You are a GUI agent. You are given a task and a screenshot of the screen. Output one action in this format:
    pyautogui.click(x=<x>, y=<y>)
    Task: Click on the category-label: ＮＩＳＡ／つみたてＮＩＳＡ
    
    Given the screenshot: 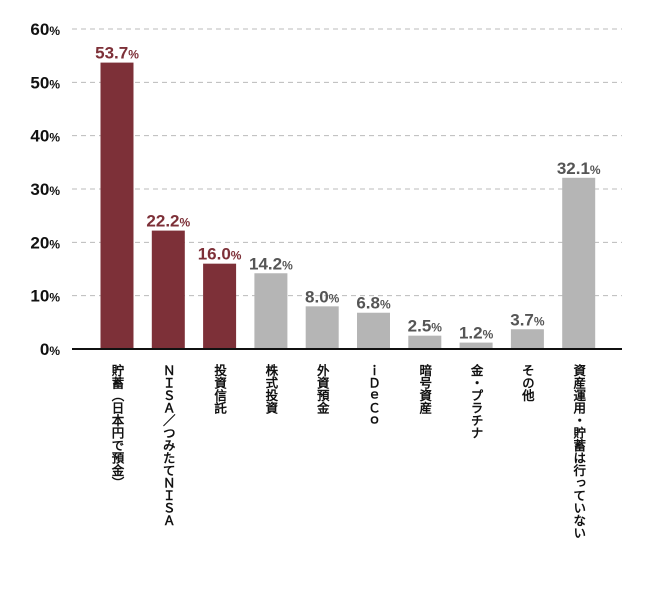 What is the action you would take?
    pyautogui.click(x=168, y=445)
    